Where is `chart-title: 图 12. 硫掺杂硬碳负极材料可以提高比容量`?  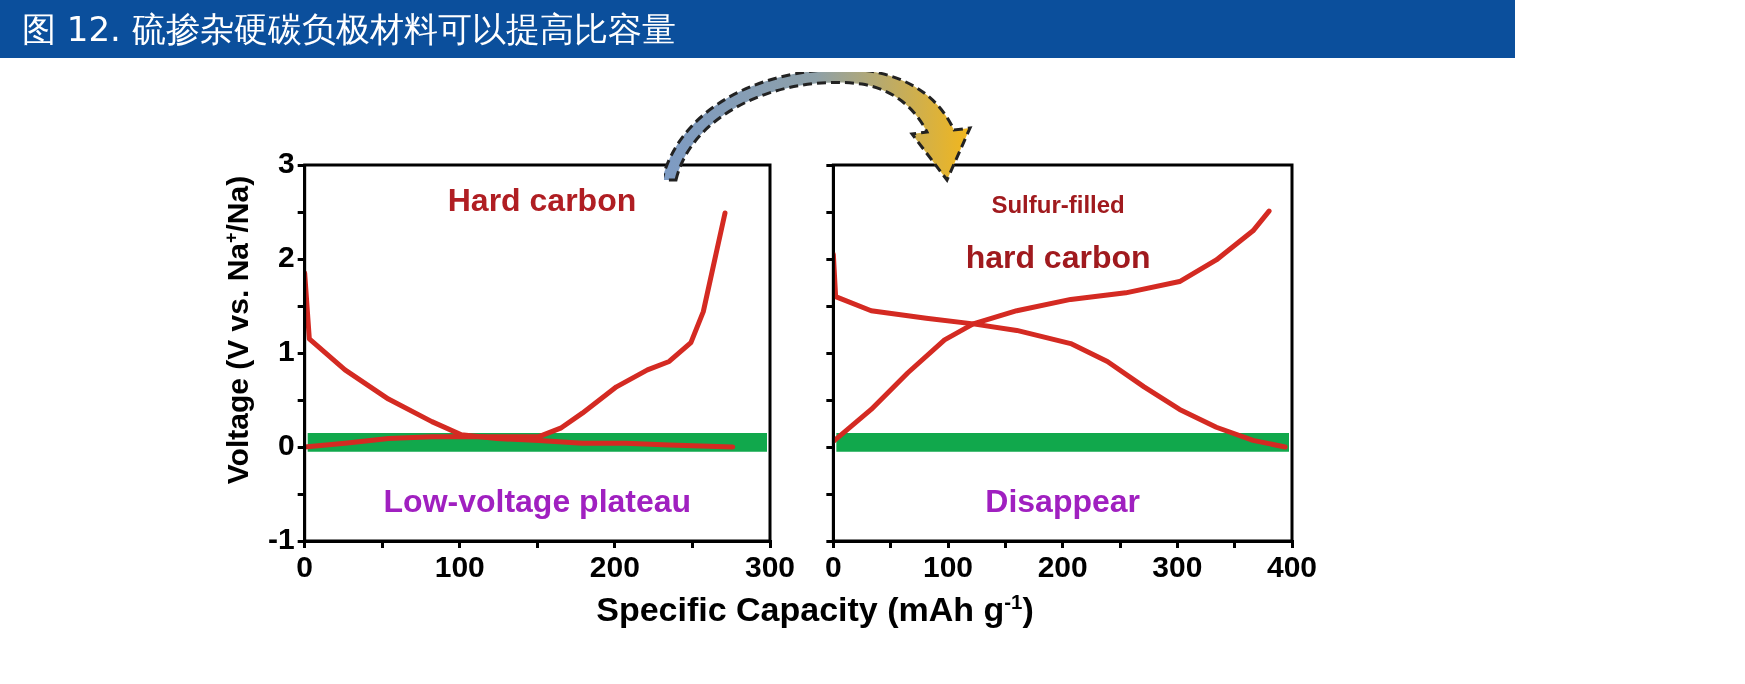
chart-title: 图 12. 硫掺杂硬碳负极材料可以提高比容量 is located at coordinates (757, 29).